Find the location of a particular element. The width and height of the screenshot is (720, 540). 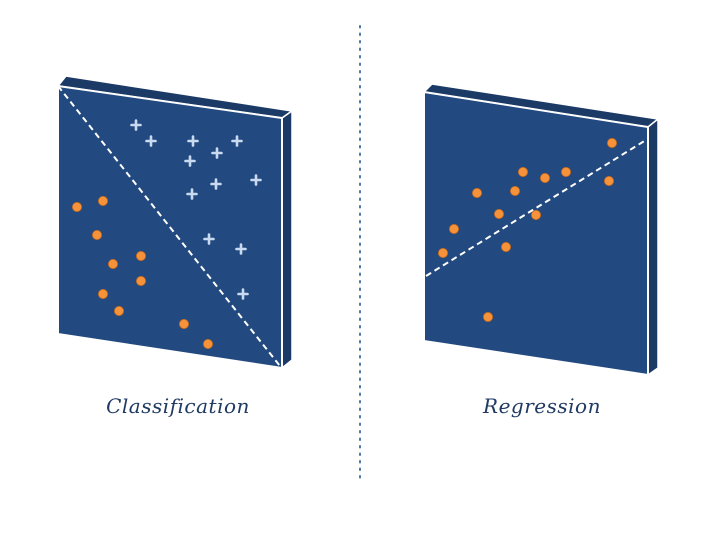

classification-plus-points is located at coordinates (196, 209).